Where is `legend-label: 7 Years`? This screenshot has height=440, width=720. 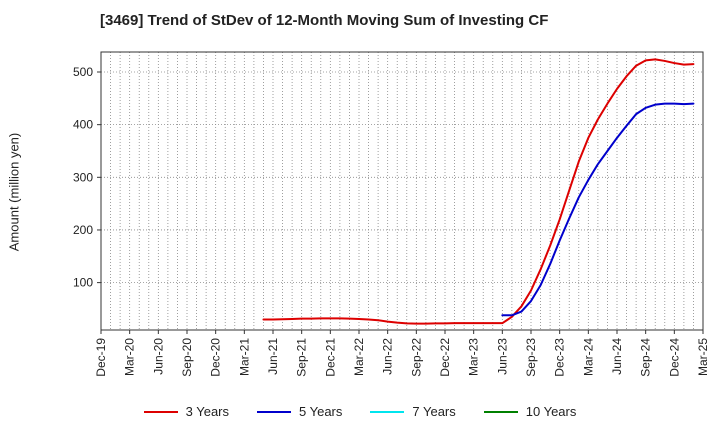 legend-label: 7 Years is located at coordinates (434, 411).